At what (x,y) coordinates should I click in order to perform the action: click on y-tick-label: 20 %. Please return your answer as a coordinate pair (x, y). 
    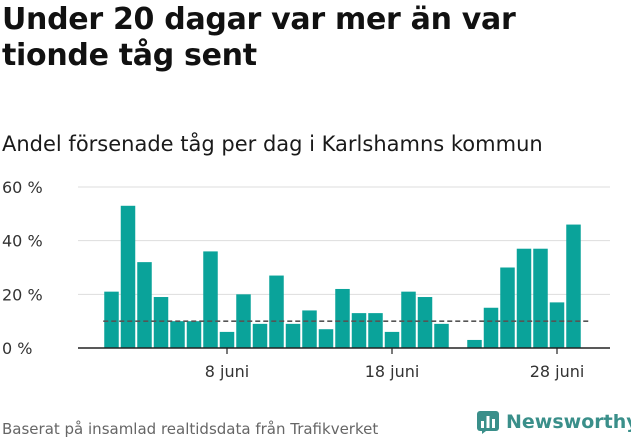
    Looking at the image, I should click on (22, 294).